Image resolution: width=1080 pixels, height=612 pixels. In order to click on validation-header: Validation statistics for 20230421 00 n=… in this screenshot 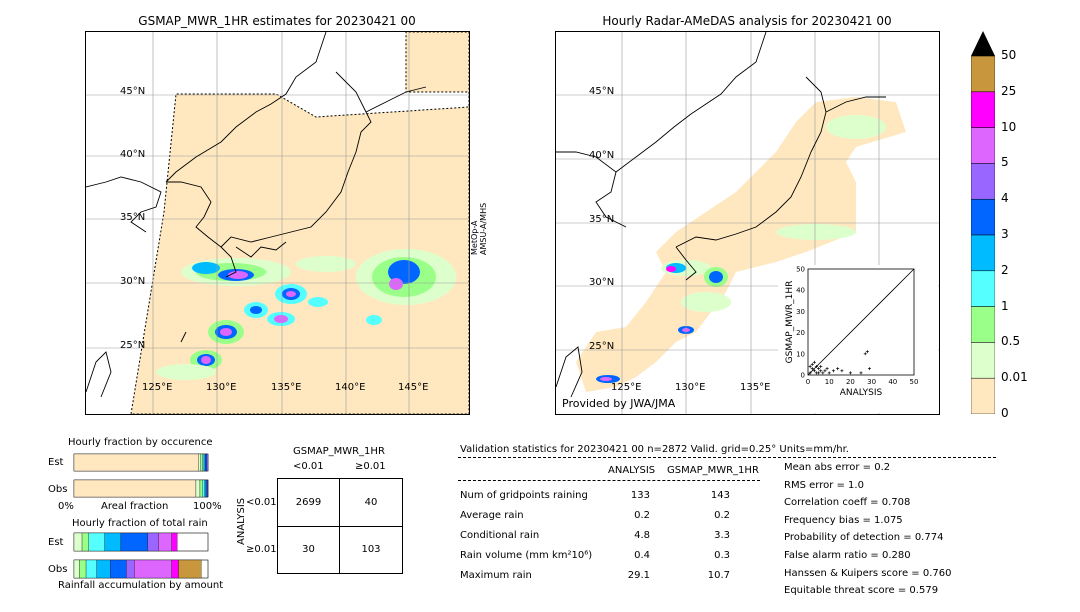, I will do `click(654, 449)`.